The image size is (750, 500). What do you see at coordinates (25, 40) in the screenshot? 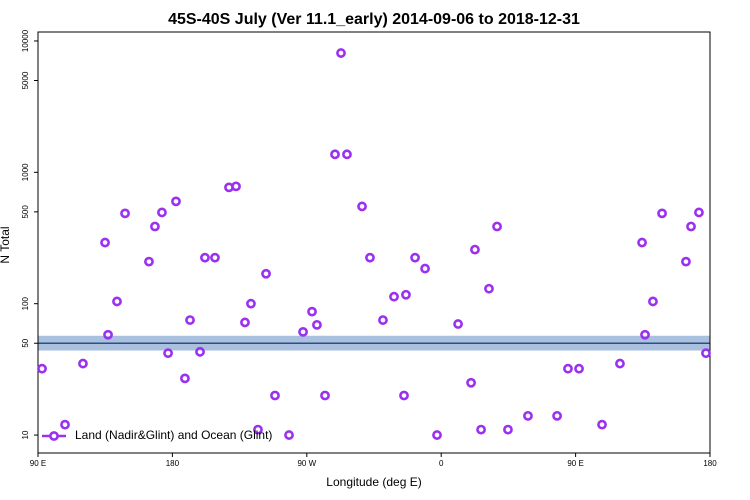
I see `y-tick-label: 10000` at bounding box center [25, 40].